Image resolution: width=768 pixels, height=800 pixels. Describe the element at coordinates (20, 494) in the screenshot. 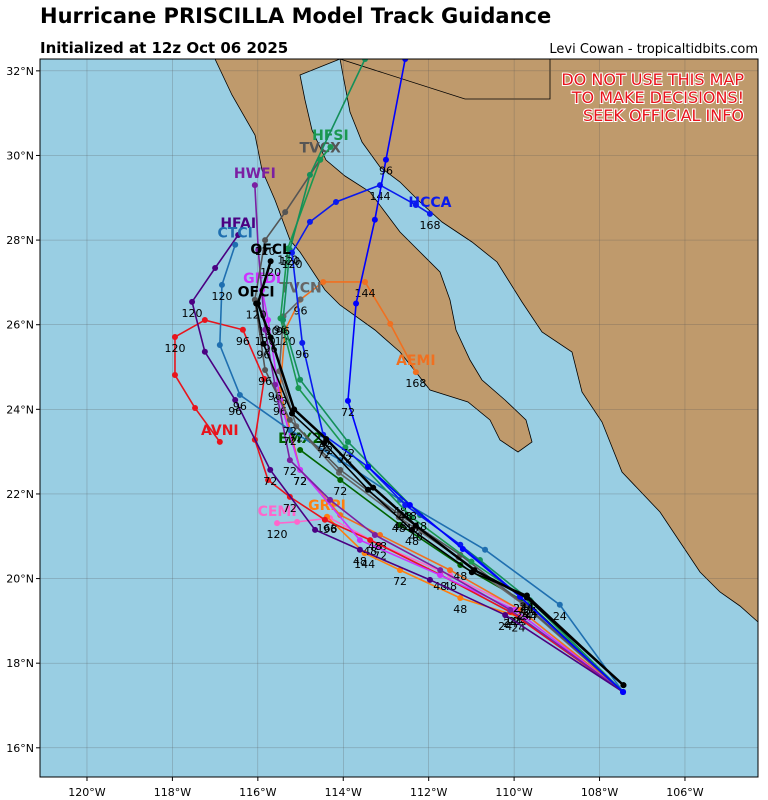

I see `y-tick-label: 22°N` at that location.